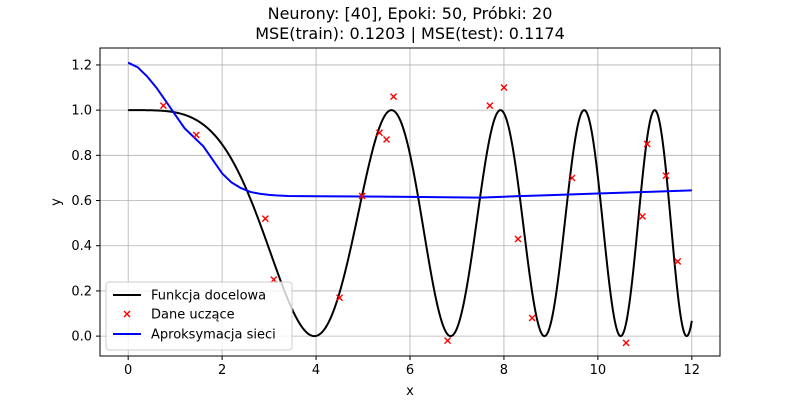  What do you see at coordinates (81, 111) in the screenshot?
I see `y-tick-label: 1.0` at bounding box center [81, 111].